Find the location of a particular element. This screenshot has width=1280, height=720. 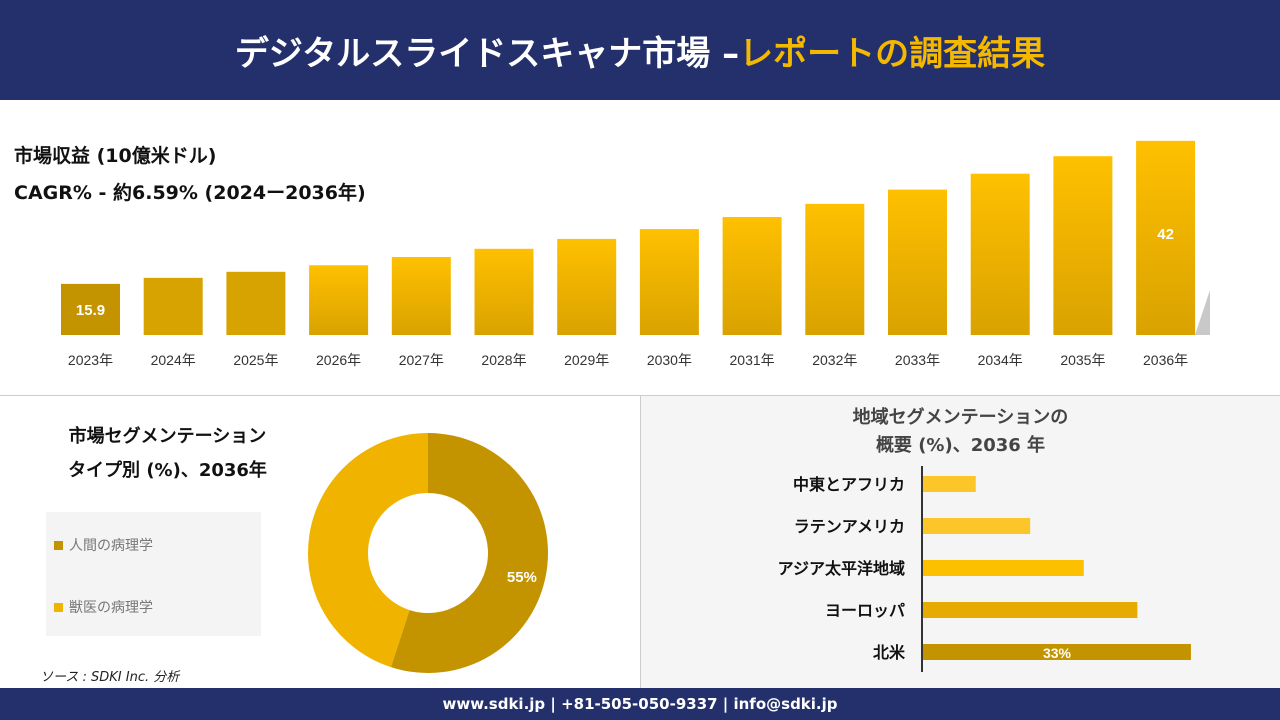

year-tick-label: 2026年 is located at coordinates (338, 360).